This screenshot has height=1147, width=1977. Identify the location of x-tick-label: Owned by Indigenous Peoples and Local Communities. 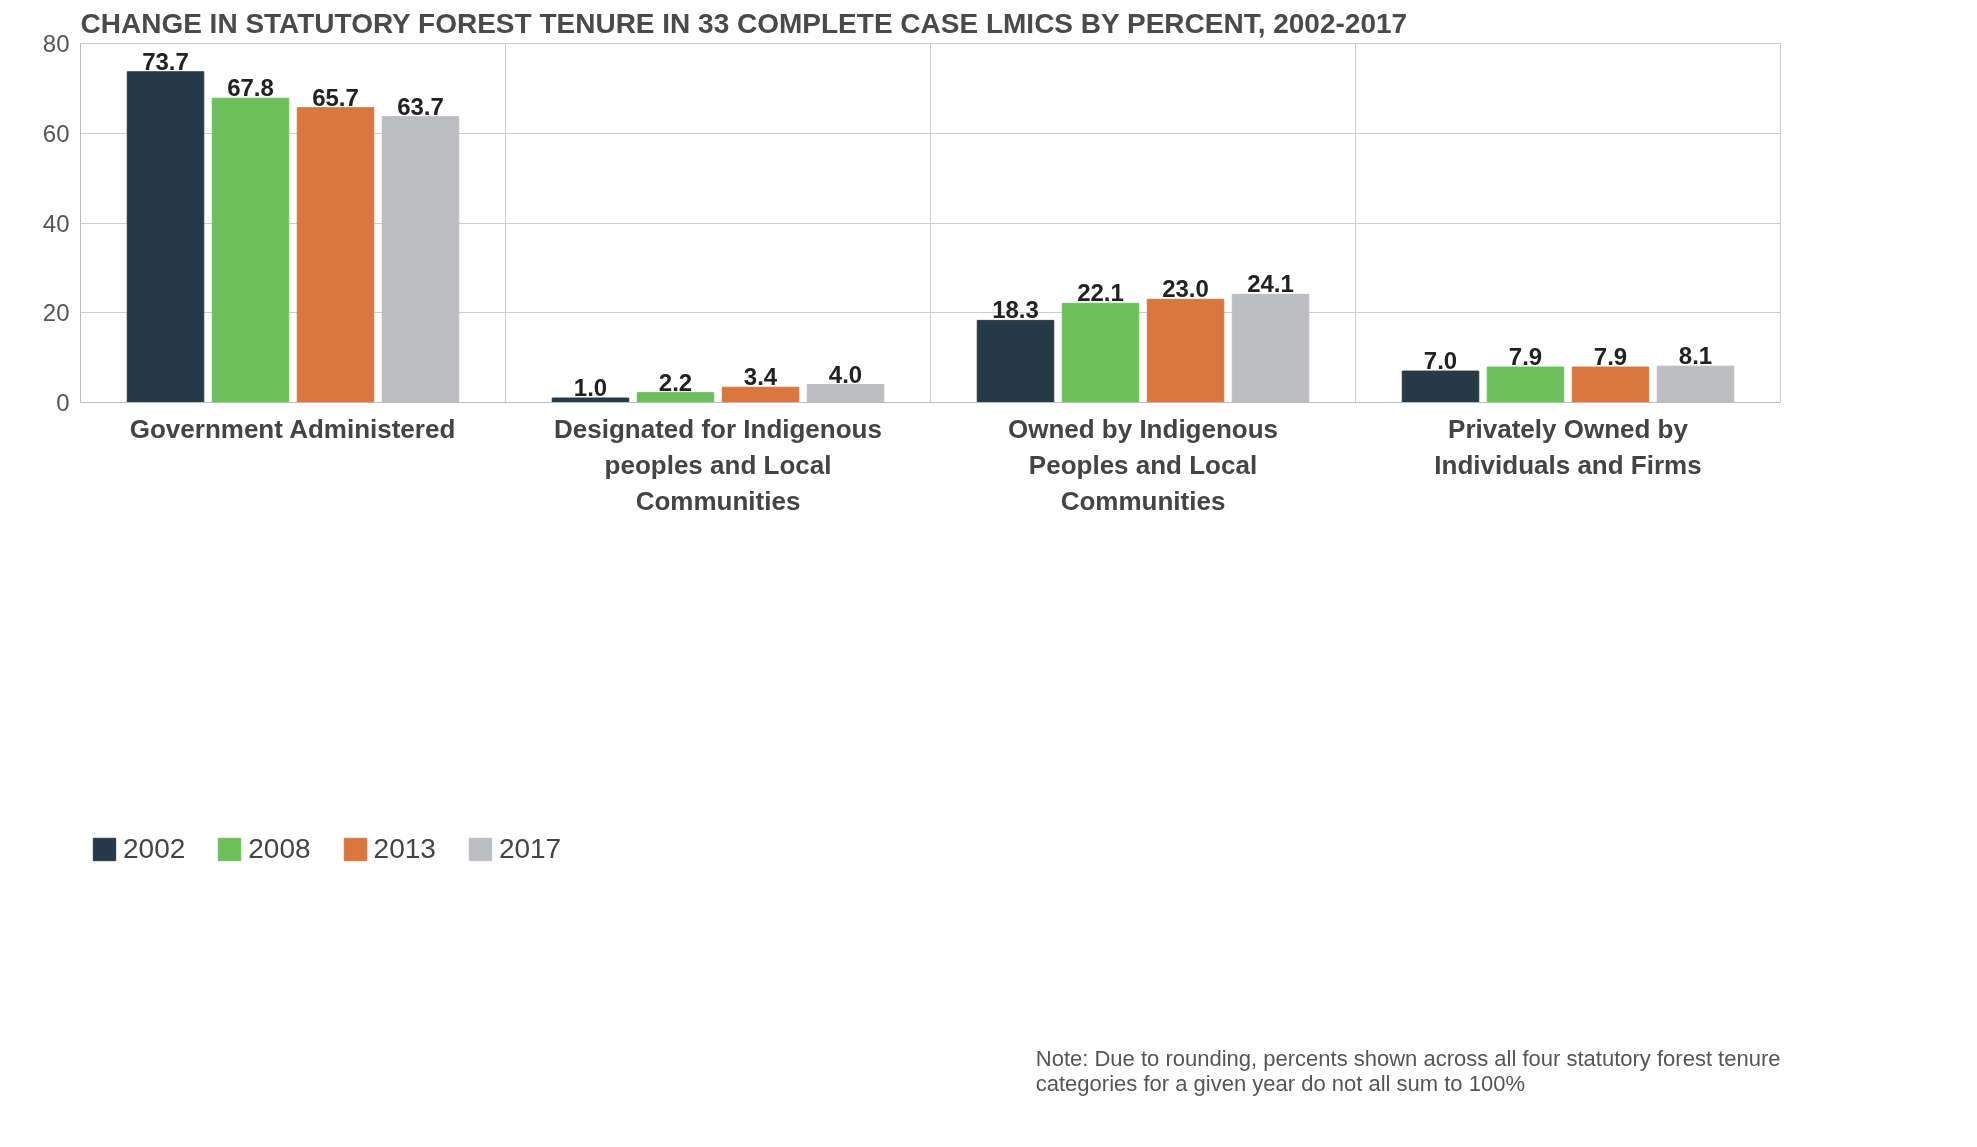
(1143, 464).